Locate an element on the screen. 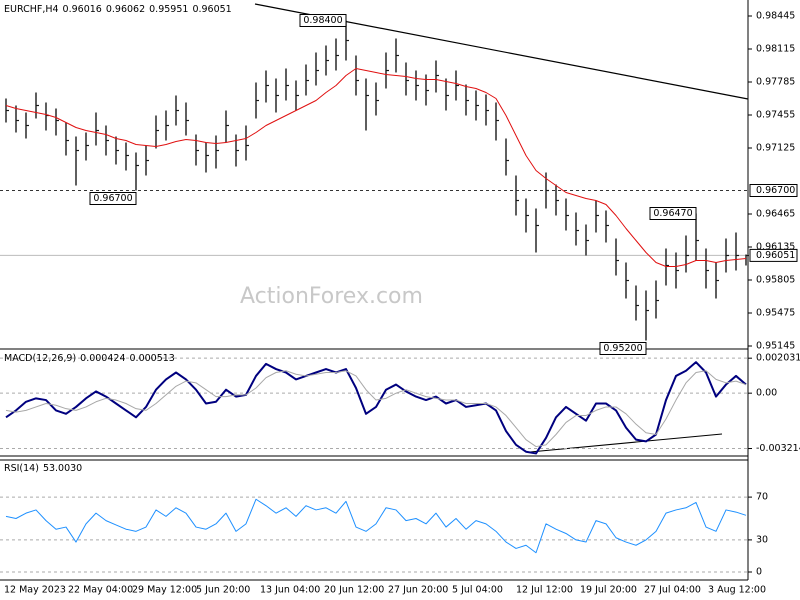 The image size is (800, 600). x-tick-label: 19 Jul 20:00 is located at coordinates (608, 590).